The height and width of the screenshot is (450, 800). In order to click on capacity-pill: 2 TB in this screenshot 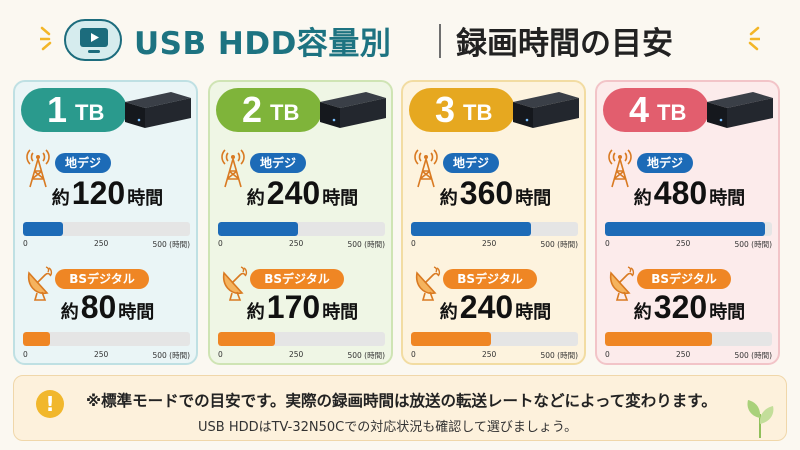, I will do `click(269, 110)`.